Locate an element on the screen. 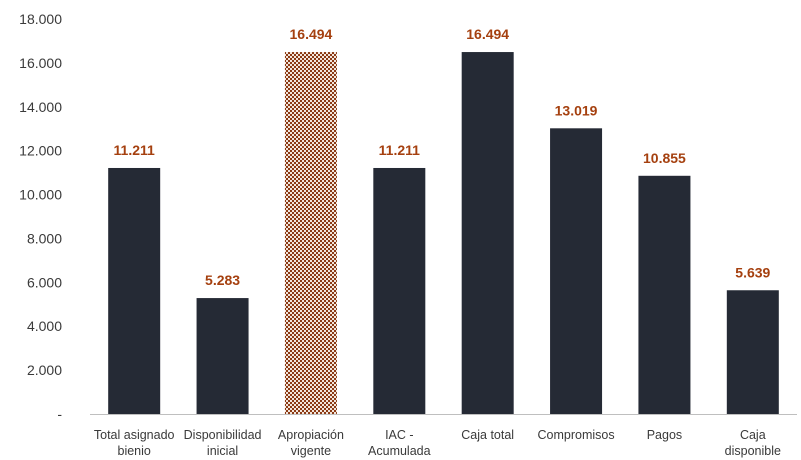 Image resolution: width=801 pixels, height=460 pixels. x-category-label: Compromisos is located at coordinates (576, 435).